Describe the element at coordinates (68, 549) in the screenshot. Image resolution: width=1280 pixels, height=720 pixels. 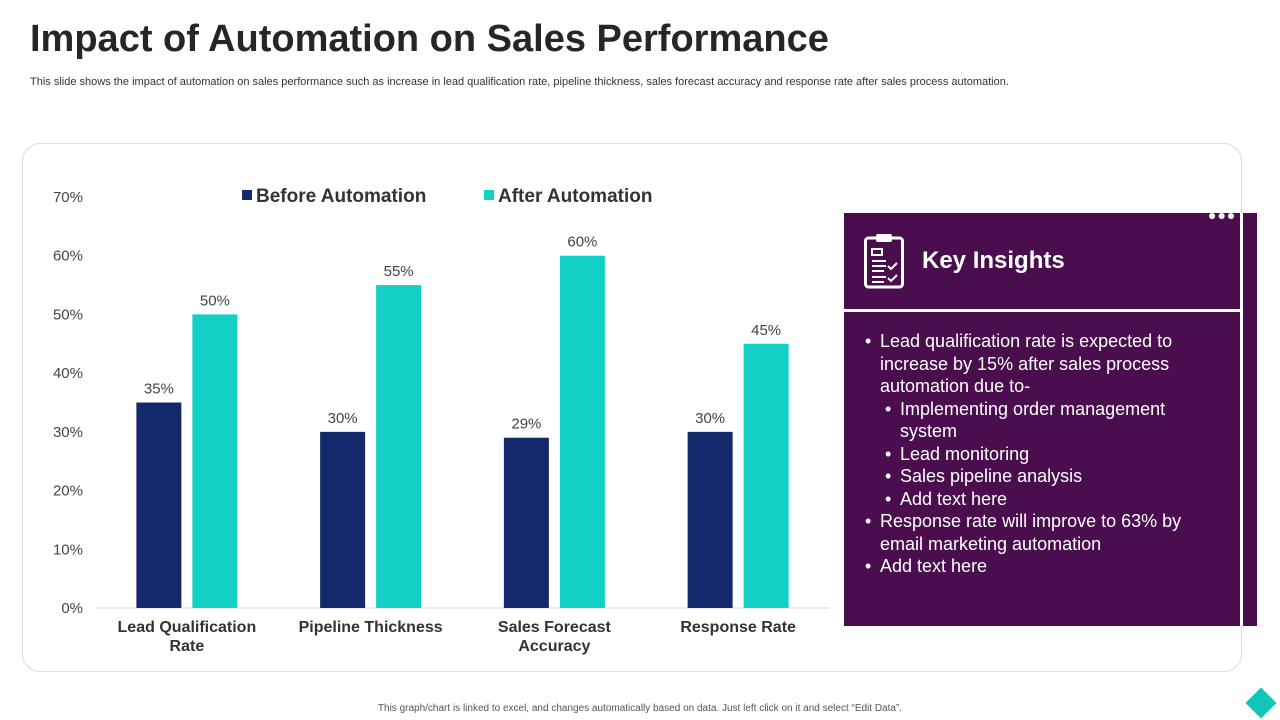
I see `y-tick-label: 10%` at that location.